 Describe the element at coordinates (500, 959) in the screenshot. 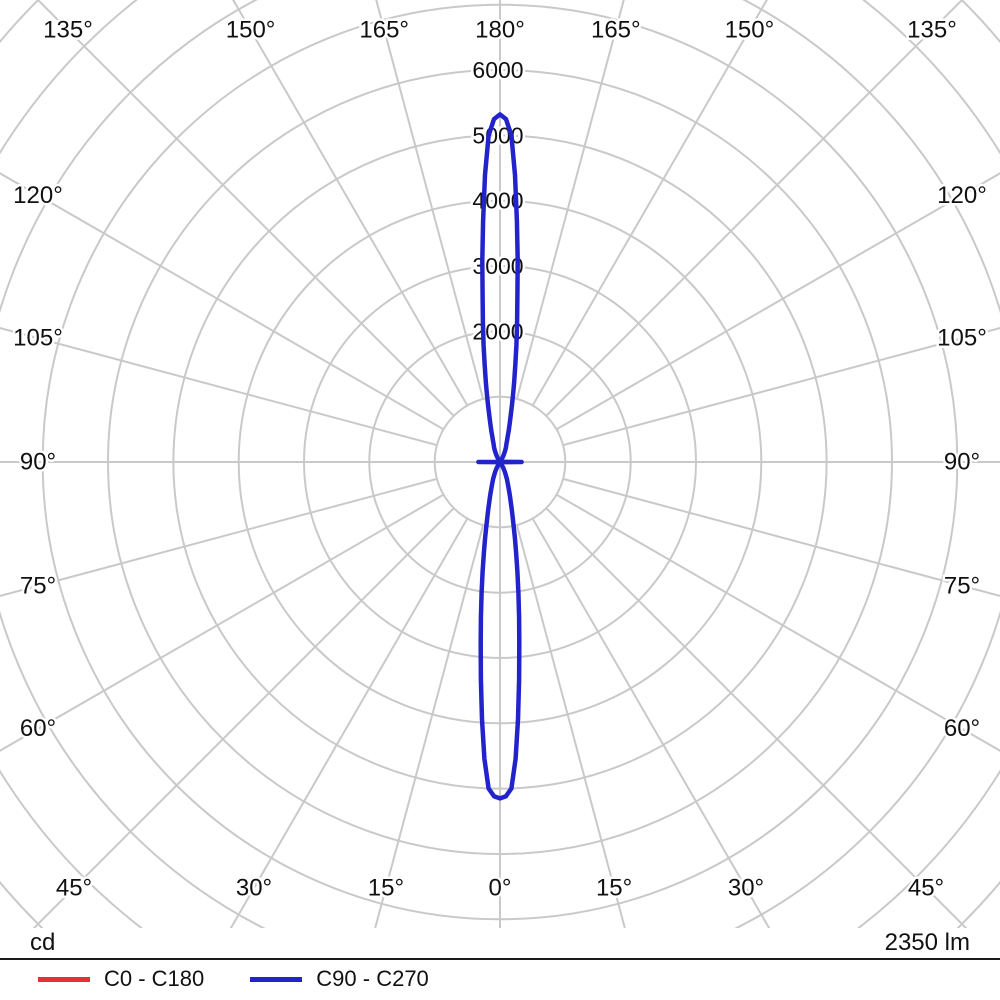

I see `separator-line` at that location.